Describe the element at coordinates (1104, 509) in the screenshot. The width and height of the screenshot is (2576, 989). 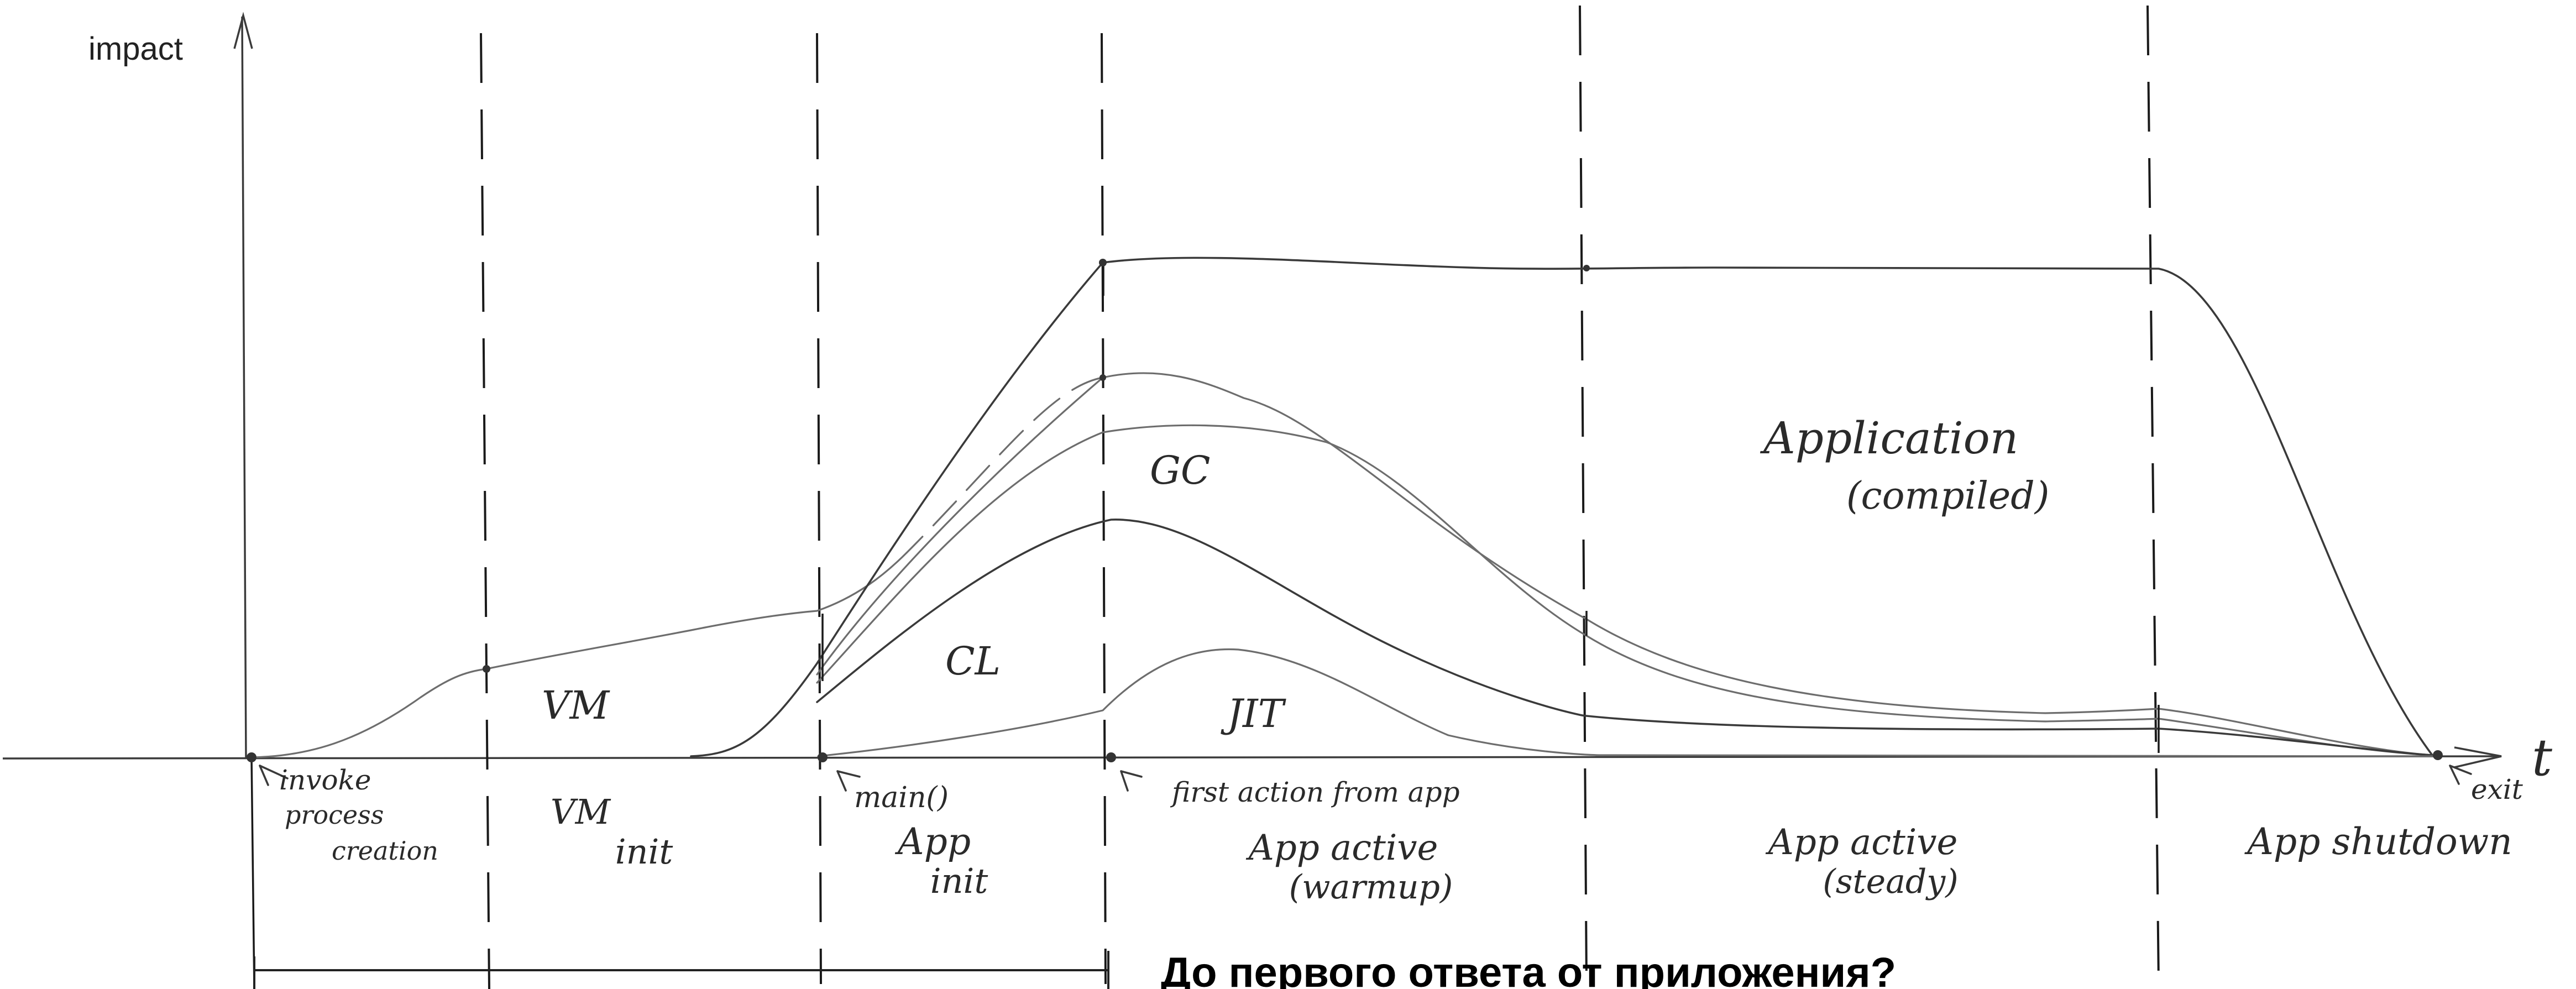
I see `phase-line-warmup-start` at that location.